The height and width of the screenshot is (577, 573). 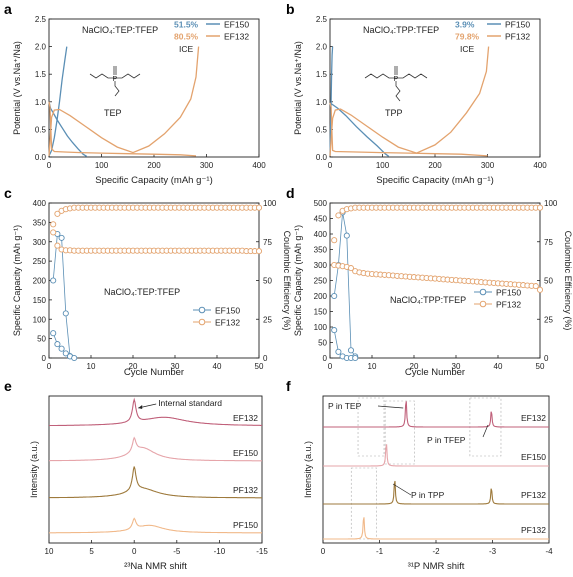 I want to click on curve-EF150-discharge, so click(x=68, y=129).